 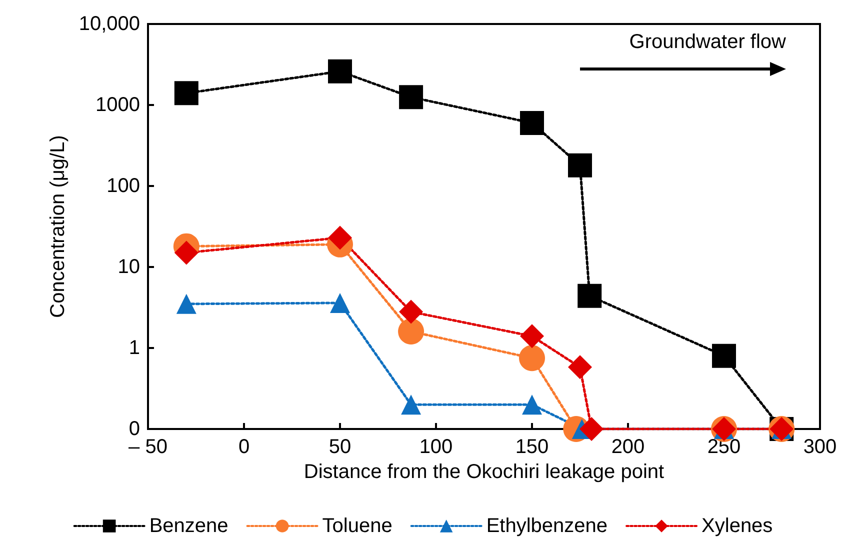 What do you see at coordinates (109, 24) in the screenshot?
I see `y-tick-label: 10,000` at bounding box center [109, 24].